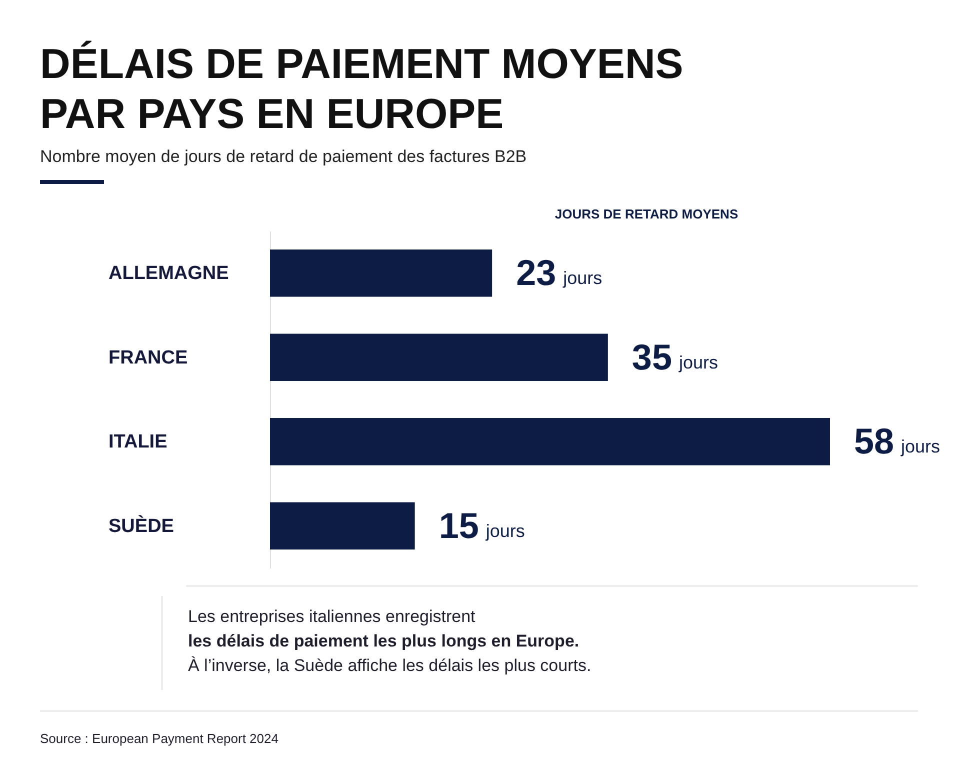  What do you see at coordinates (458, 525) in the screenshot?
I see `data-label: 15` at bounding box center [458, 525].